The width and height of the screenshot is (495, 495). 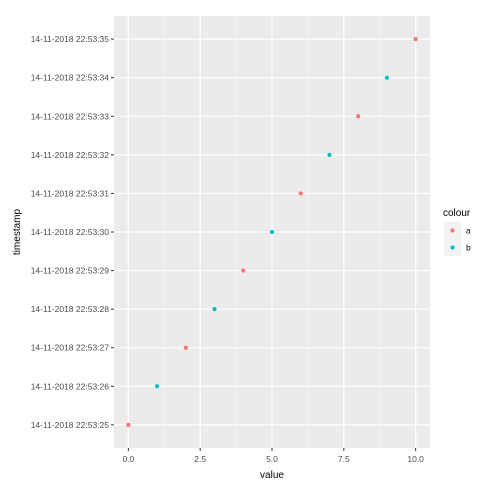 I want to click on y-tick-label: 14-11-2018 22:53:34, so click(x=70, y=78).